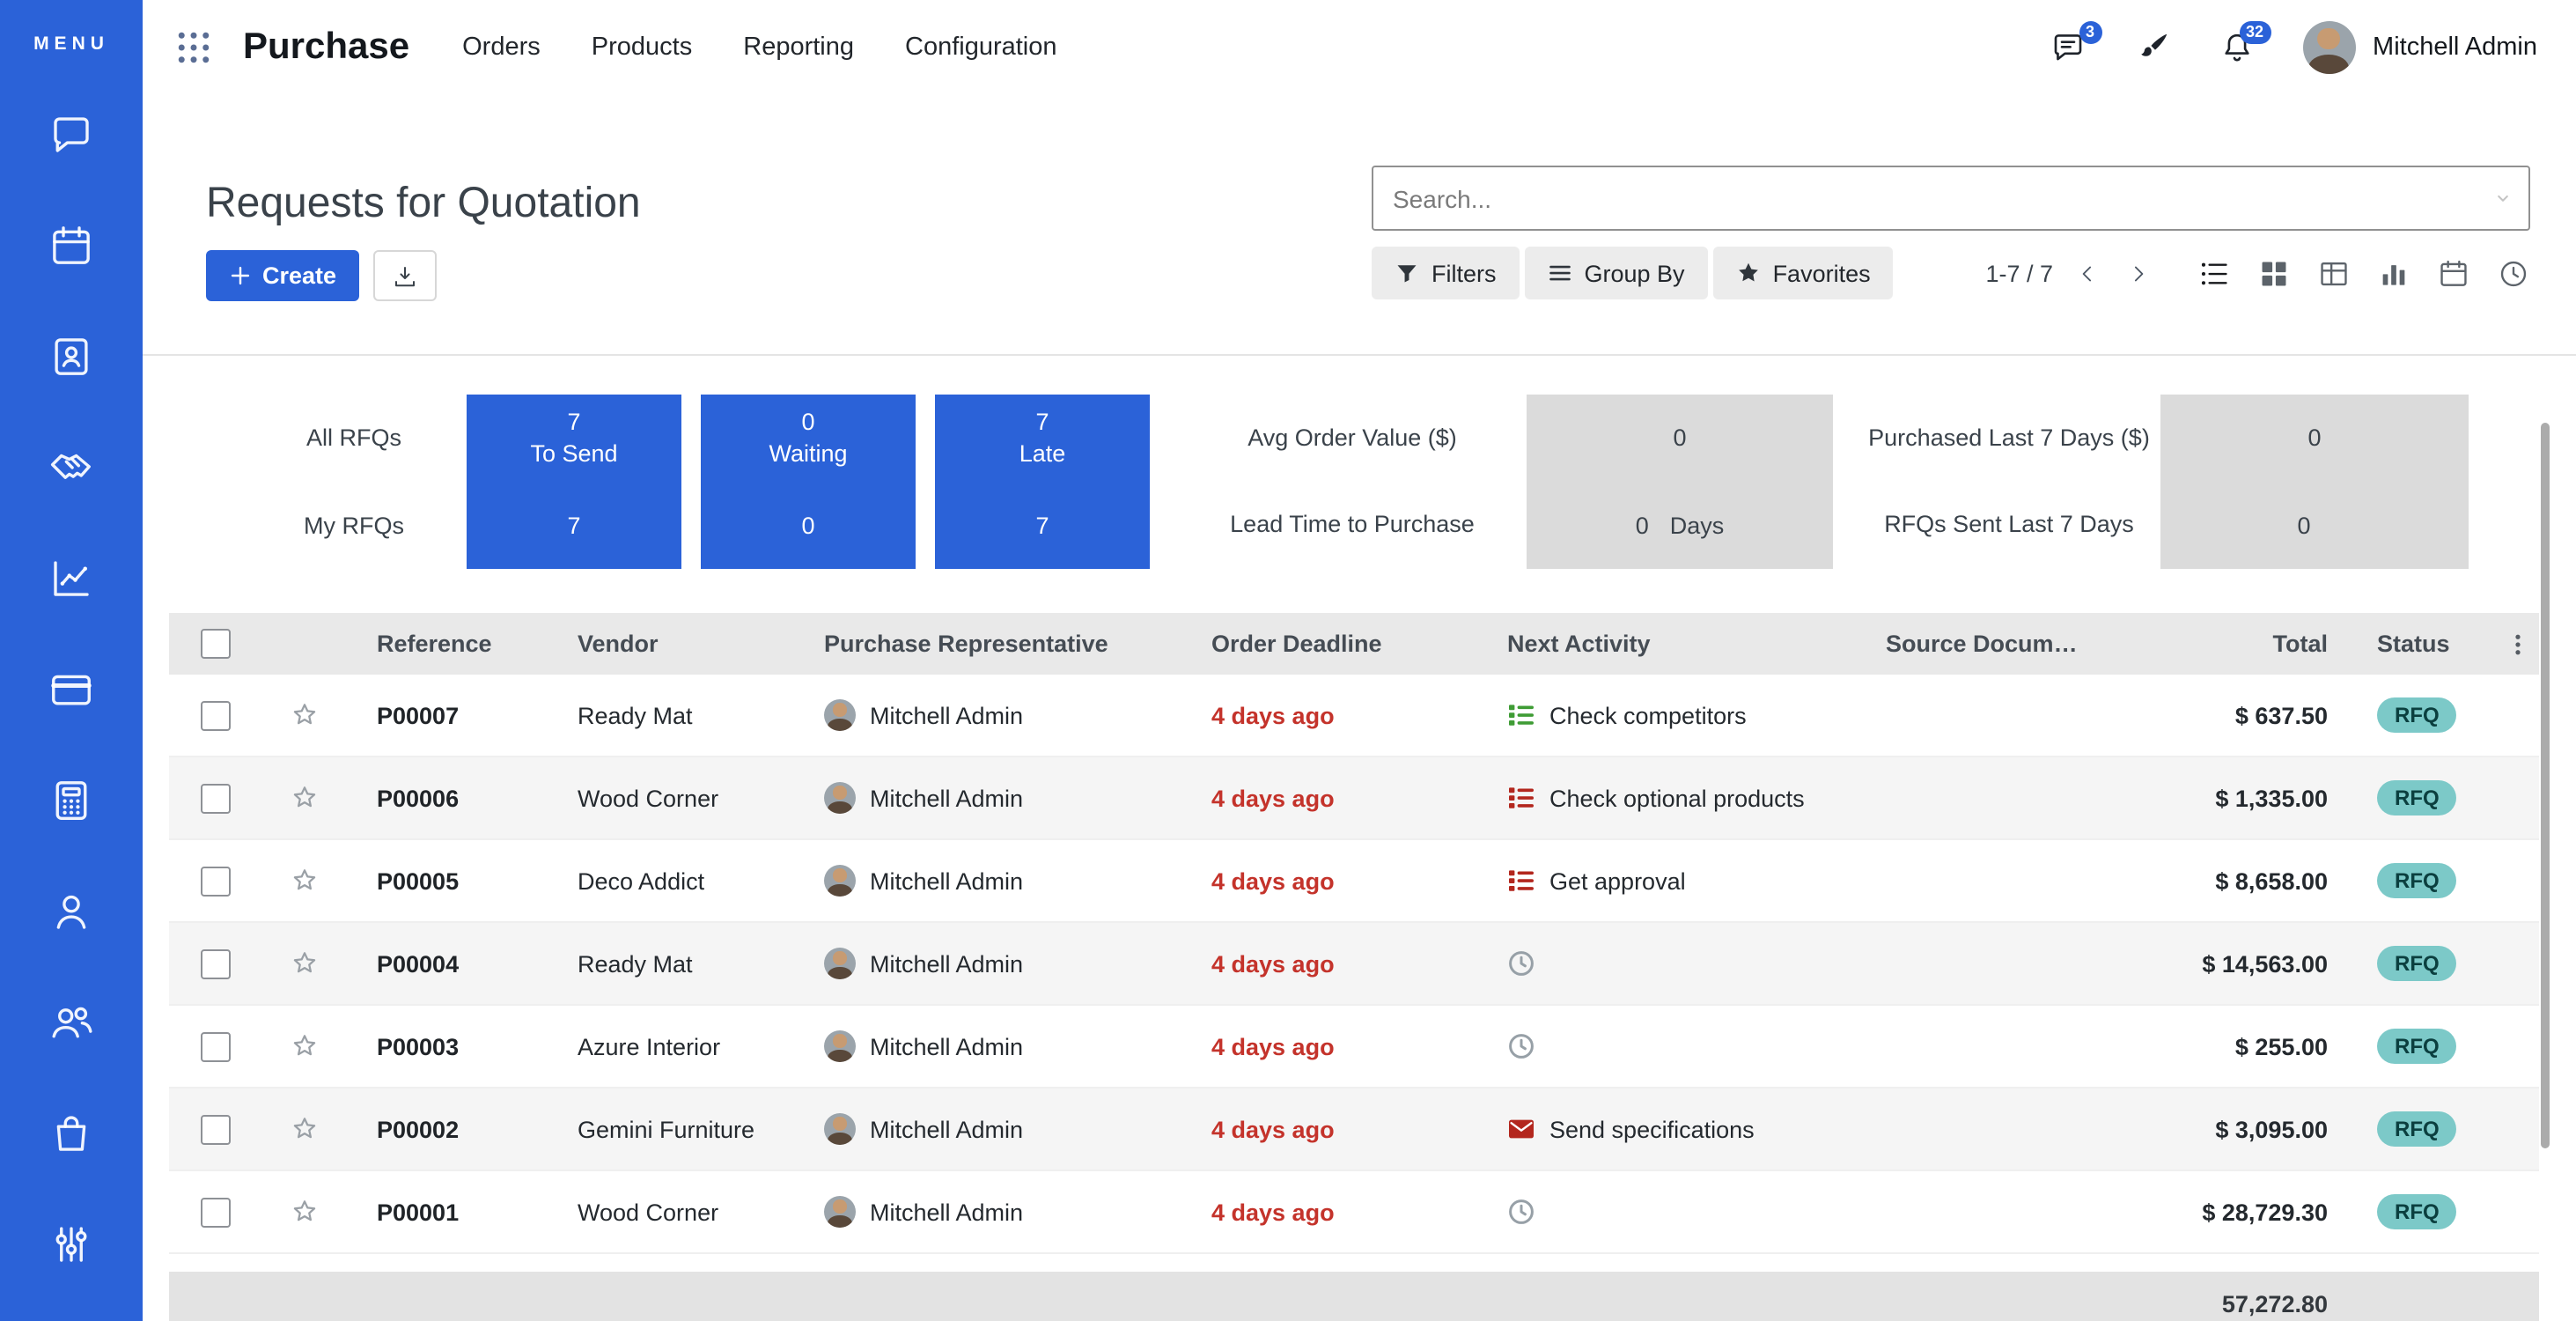  I want to click on view-activity-button, so click(2513, 273).